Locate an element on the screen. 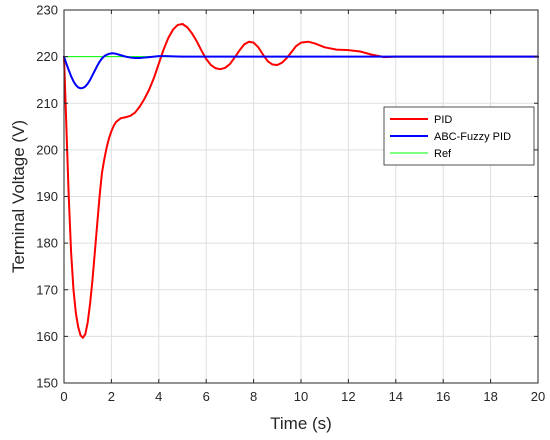 This screenshot has height=440, width=550. x-tick-label: 2 is located at coordinates (111, 396).